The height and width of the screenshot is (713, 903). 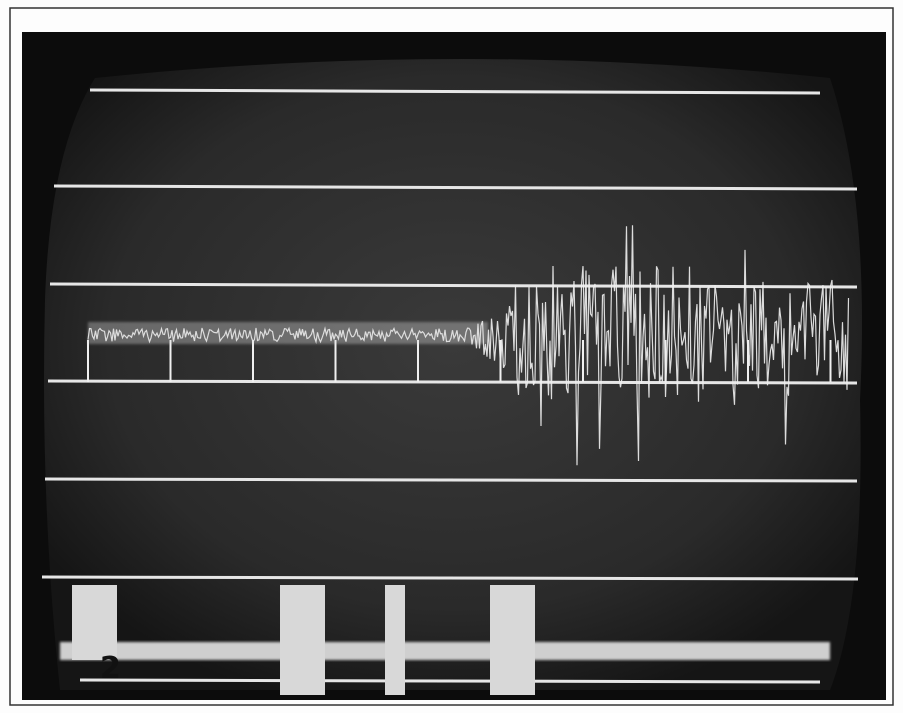 I want to click on channel-label: 2, so click(x=110, y=668).